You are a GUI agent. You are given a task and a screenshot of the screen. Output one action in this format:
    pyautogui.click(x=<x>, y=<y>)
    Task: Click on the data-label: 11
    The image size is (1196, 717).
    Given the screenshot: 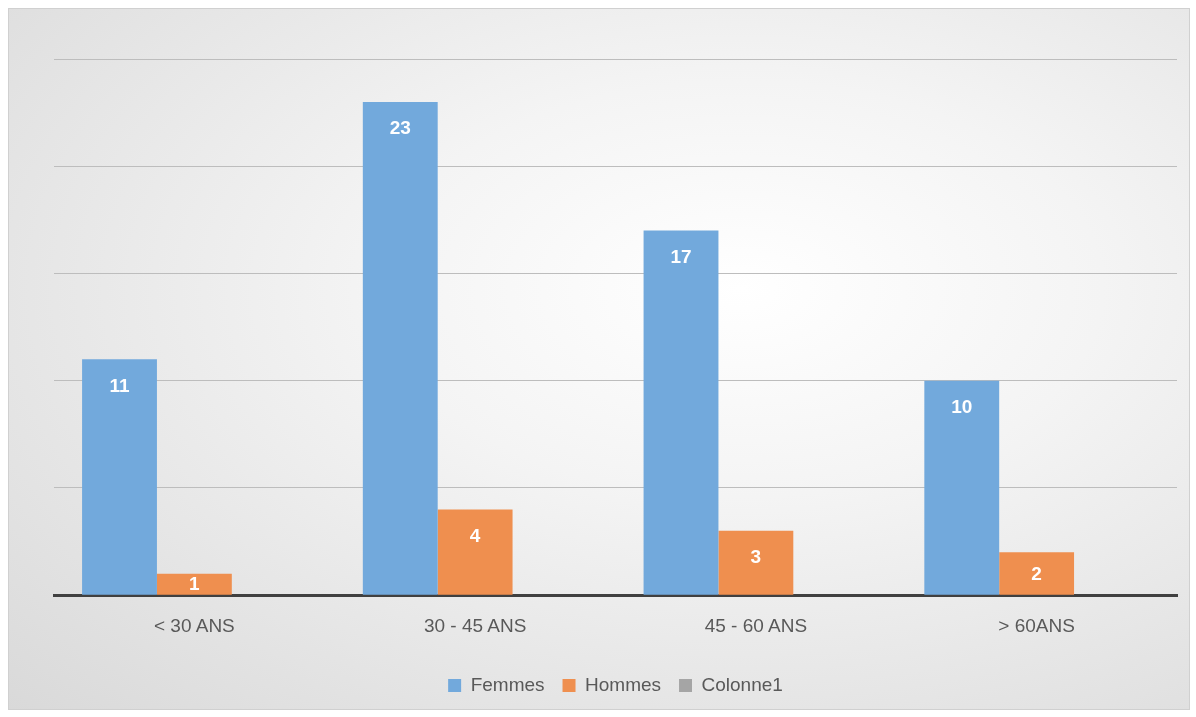 What is the action you would take?
    pyautogui.click(x=119, y=385)
    